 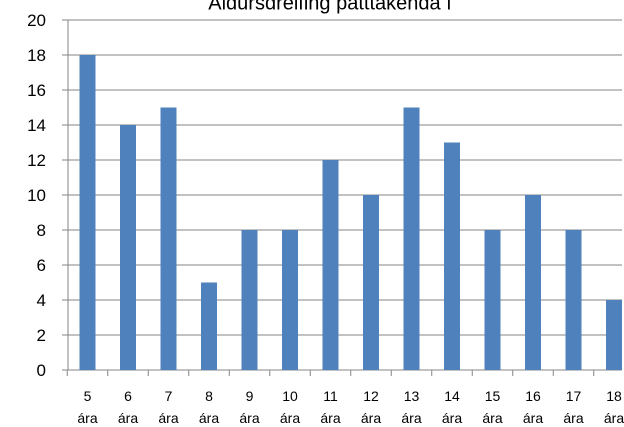 I want to click on y-tick-label: 6, so click(x=41, y=265).